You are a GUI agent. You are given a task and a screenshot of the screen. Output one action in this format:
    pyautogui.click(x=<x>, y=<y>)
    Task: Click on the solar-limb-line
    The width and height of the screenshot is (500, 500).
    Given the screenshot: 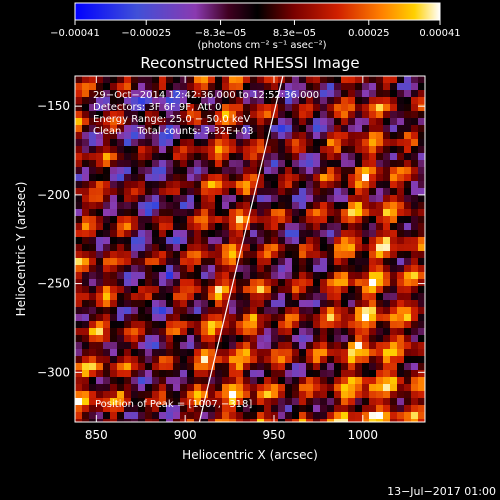 What is the action you would take?
    pyautogui.click(x=241, y=249)
    